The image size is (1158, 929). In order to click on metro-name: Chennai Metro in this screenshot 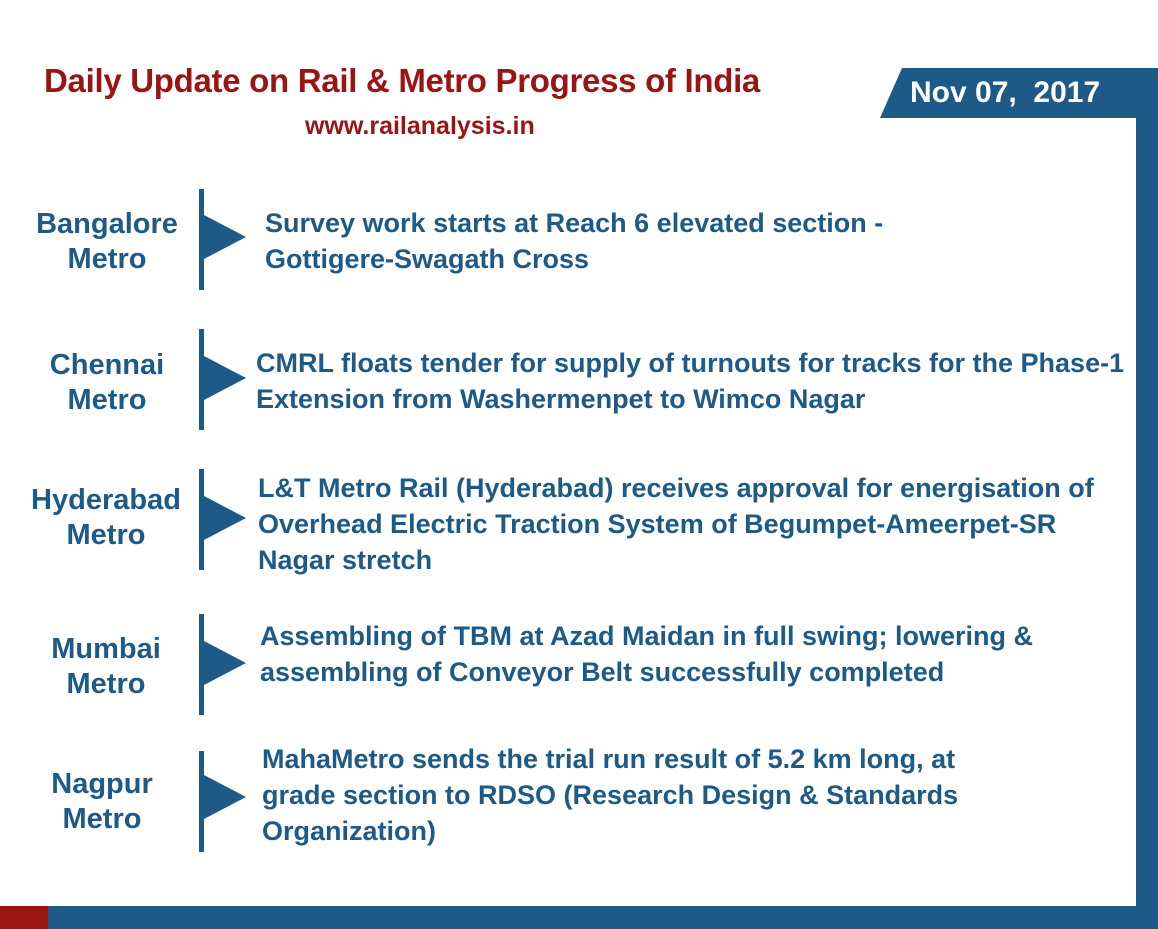, I will do `click(107, 383)`.